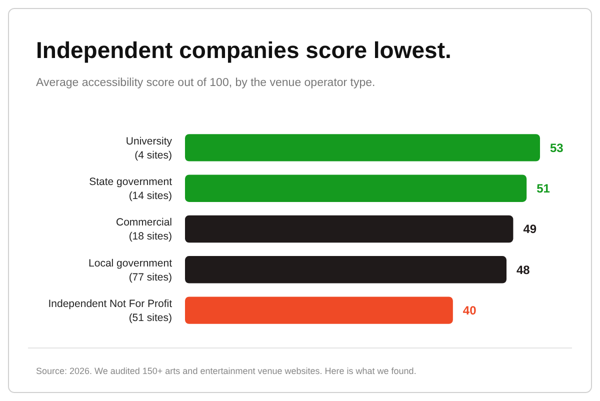 This screenshot has height=401, width=600. Describe the element at coordinates (557, 147) in the screenshot. I see `data-label: 53` at that location.